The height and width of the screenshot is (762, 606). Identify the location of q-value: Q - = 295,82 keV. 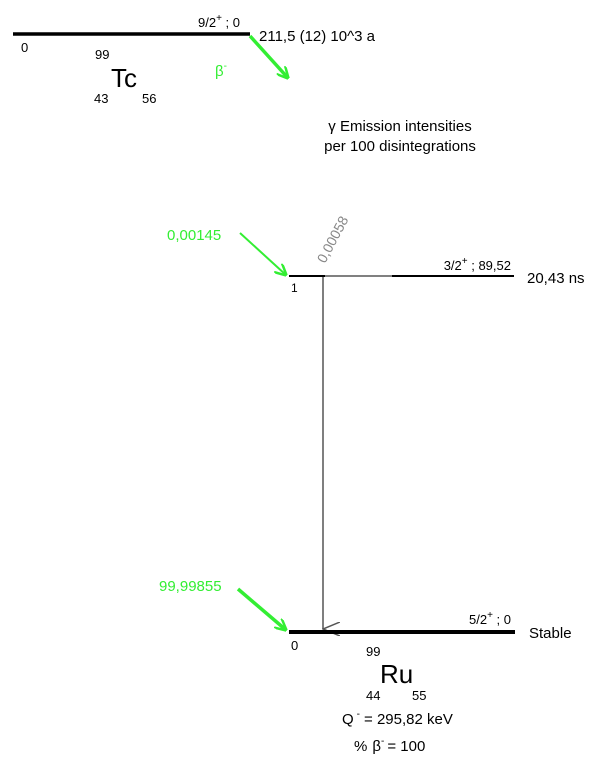
(397, 718).